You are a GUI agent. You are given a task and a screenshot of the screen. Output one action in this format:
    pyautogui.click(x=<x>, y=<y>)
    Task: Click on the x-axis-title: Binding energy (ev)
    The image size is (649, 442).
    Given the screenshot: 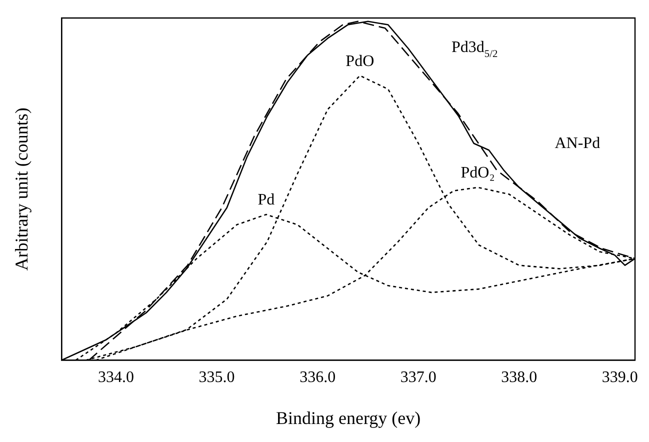 What is the action you would take?
    pyautogui.click(x=348, y=418)
    